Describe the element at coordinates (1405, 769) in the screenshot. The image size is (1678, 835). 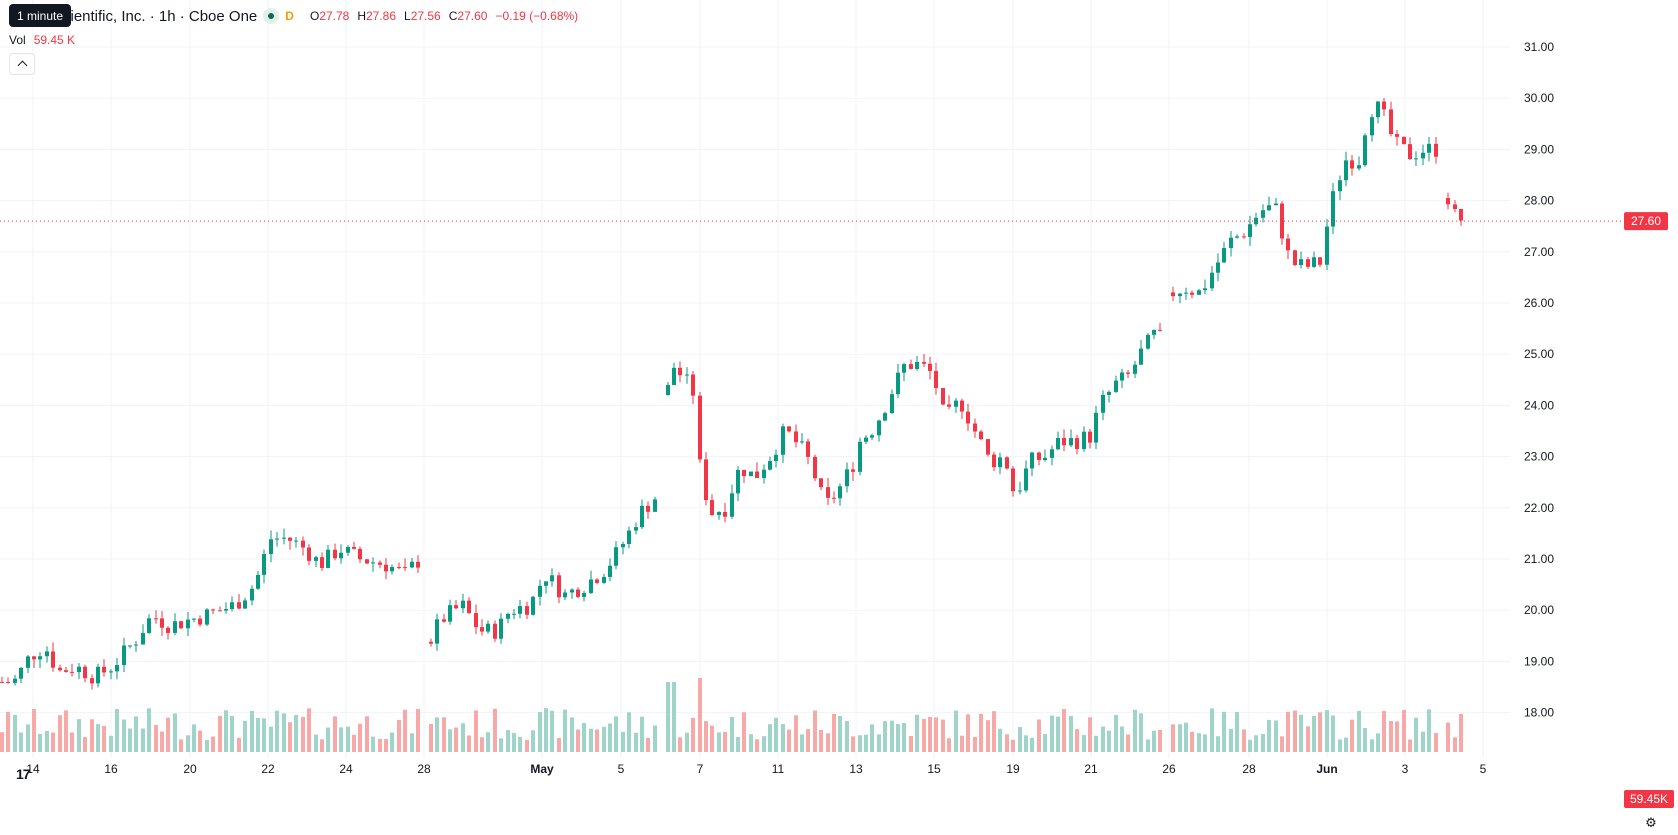
I see `time-tick-label: 3` at that location.